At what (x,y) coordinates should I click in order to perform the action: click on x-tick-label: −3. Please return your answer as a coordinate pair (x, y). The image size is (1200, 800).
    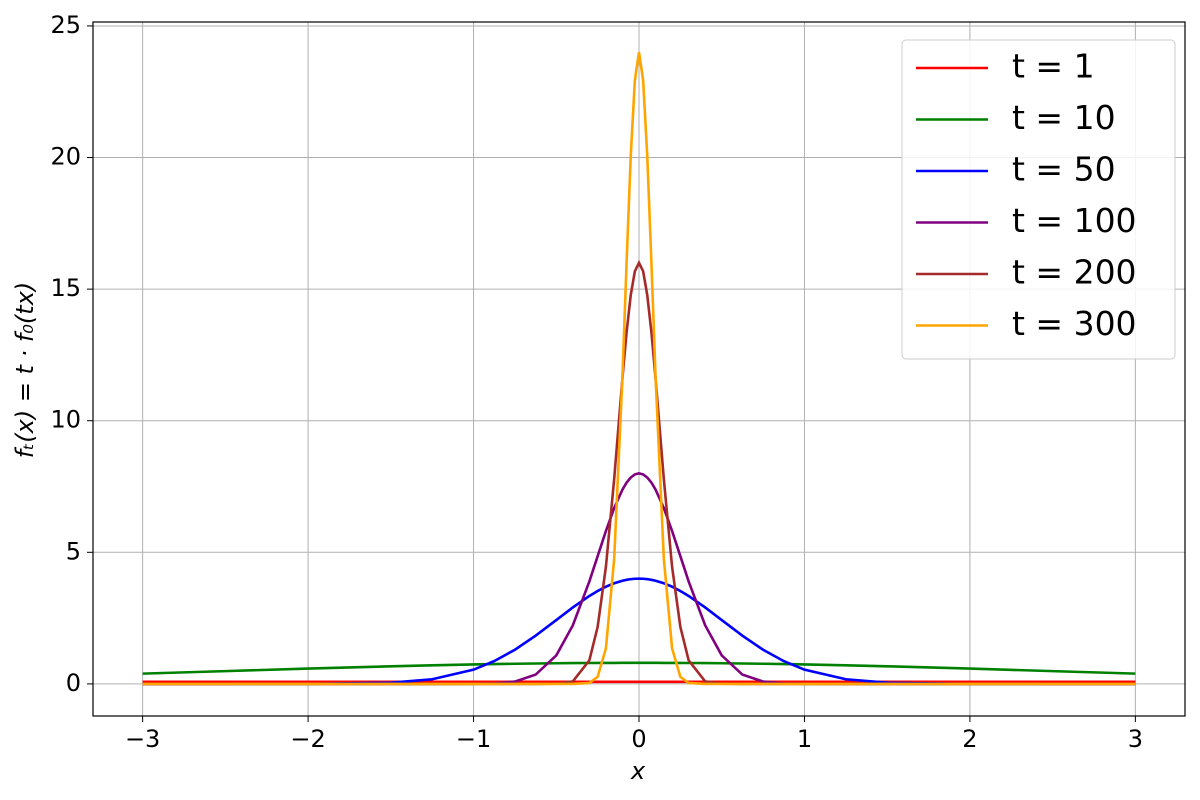
    Looking at the image, I should click on (142, 739).